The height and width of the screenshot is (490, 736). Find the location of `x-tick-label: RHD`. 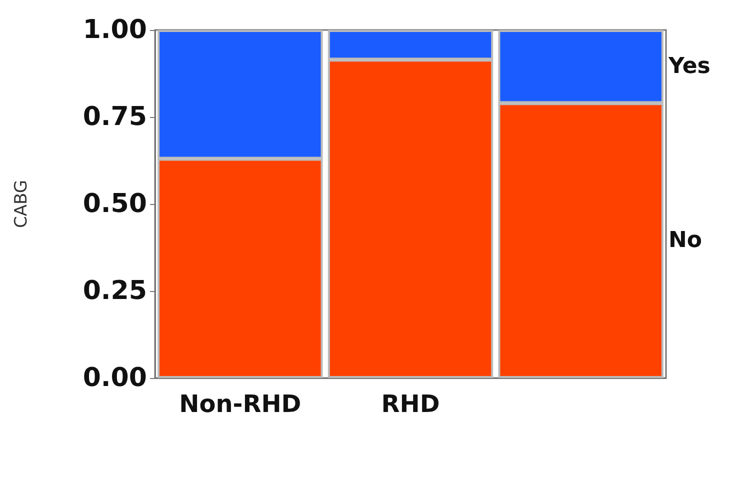

x-tick-label: RHD is located at coordinates (410, 404).